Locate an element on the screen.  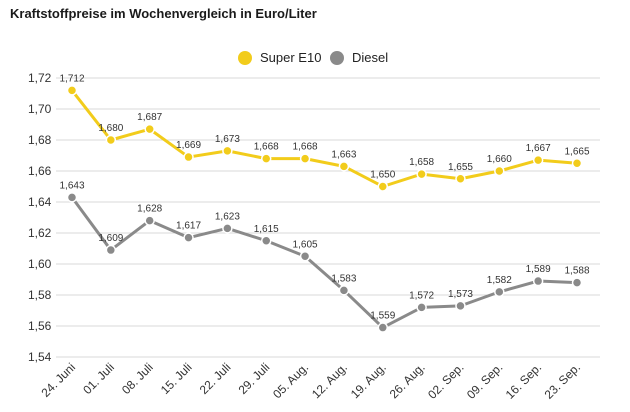
data-label-diesel: 1,628 is located at coordinates (149, 209).